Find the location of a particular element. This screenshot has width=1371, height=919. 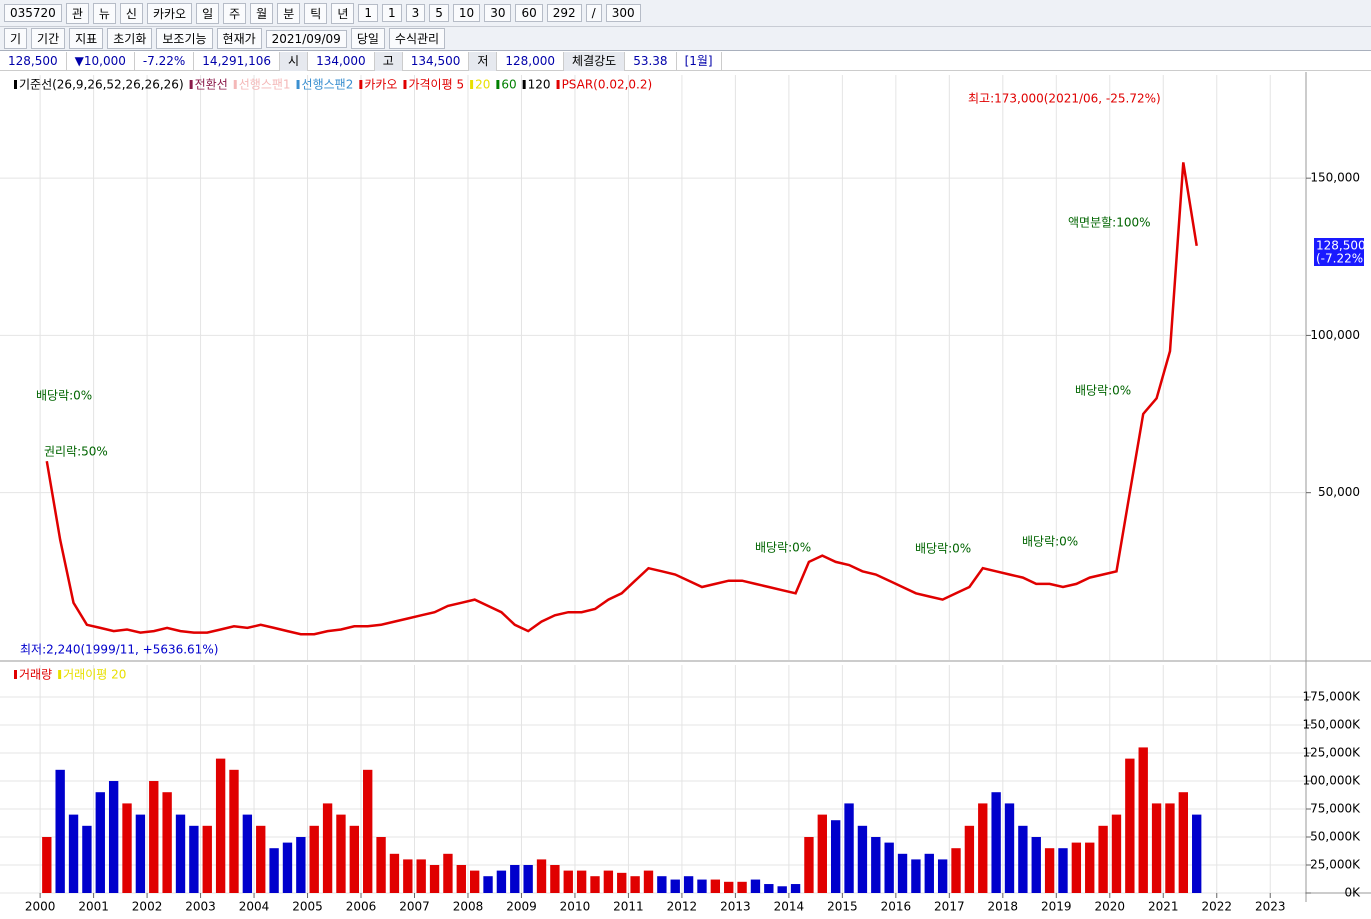

y-tick-label: 150,000 is located at coordinates (1335, 178).